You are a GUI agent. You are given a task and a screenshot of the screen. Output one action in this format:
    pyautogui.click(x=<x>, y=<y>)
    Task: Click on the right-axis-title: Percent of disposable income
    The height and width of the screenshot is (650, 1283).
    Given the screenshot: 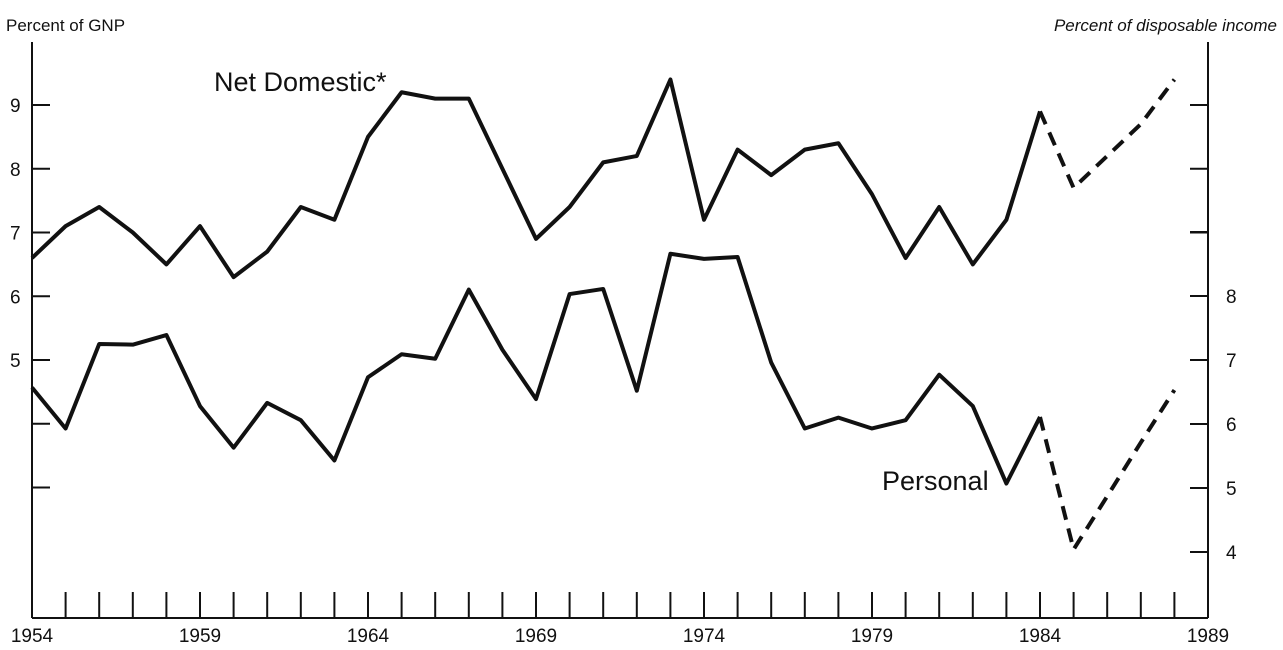 What is the action you would take?
    pyautogui.click(x=1165, y=25)
    